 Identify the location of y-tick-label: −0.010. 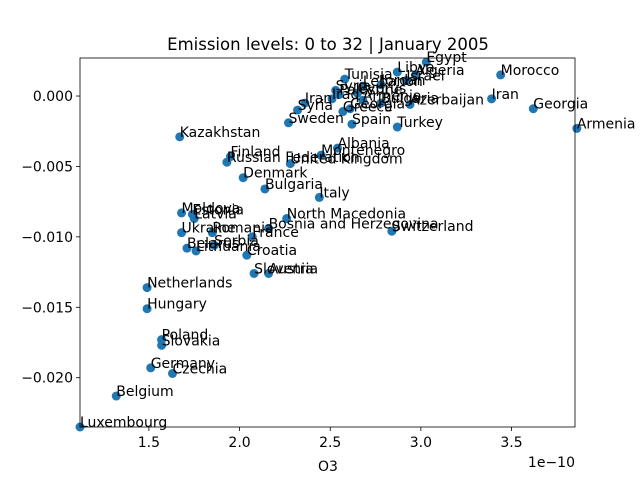
(47, 238).